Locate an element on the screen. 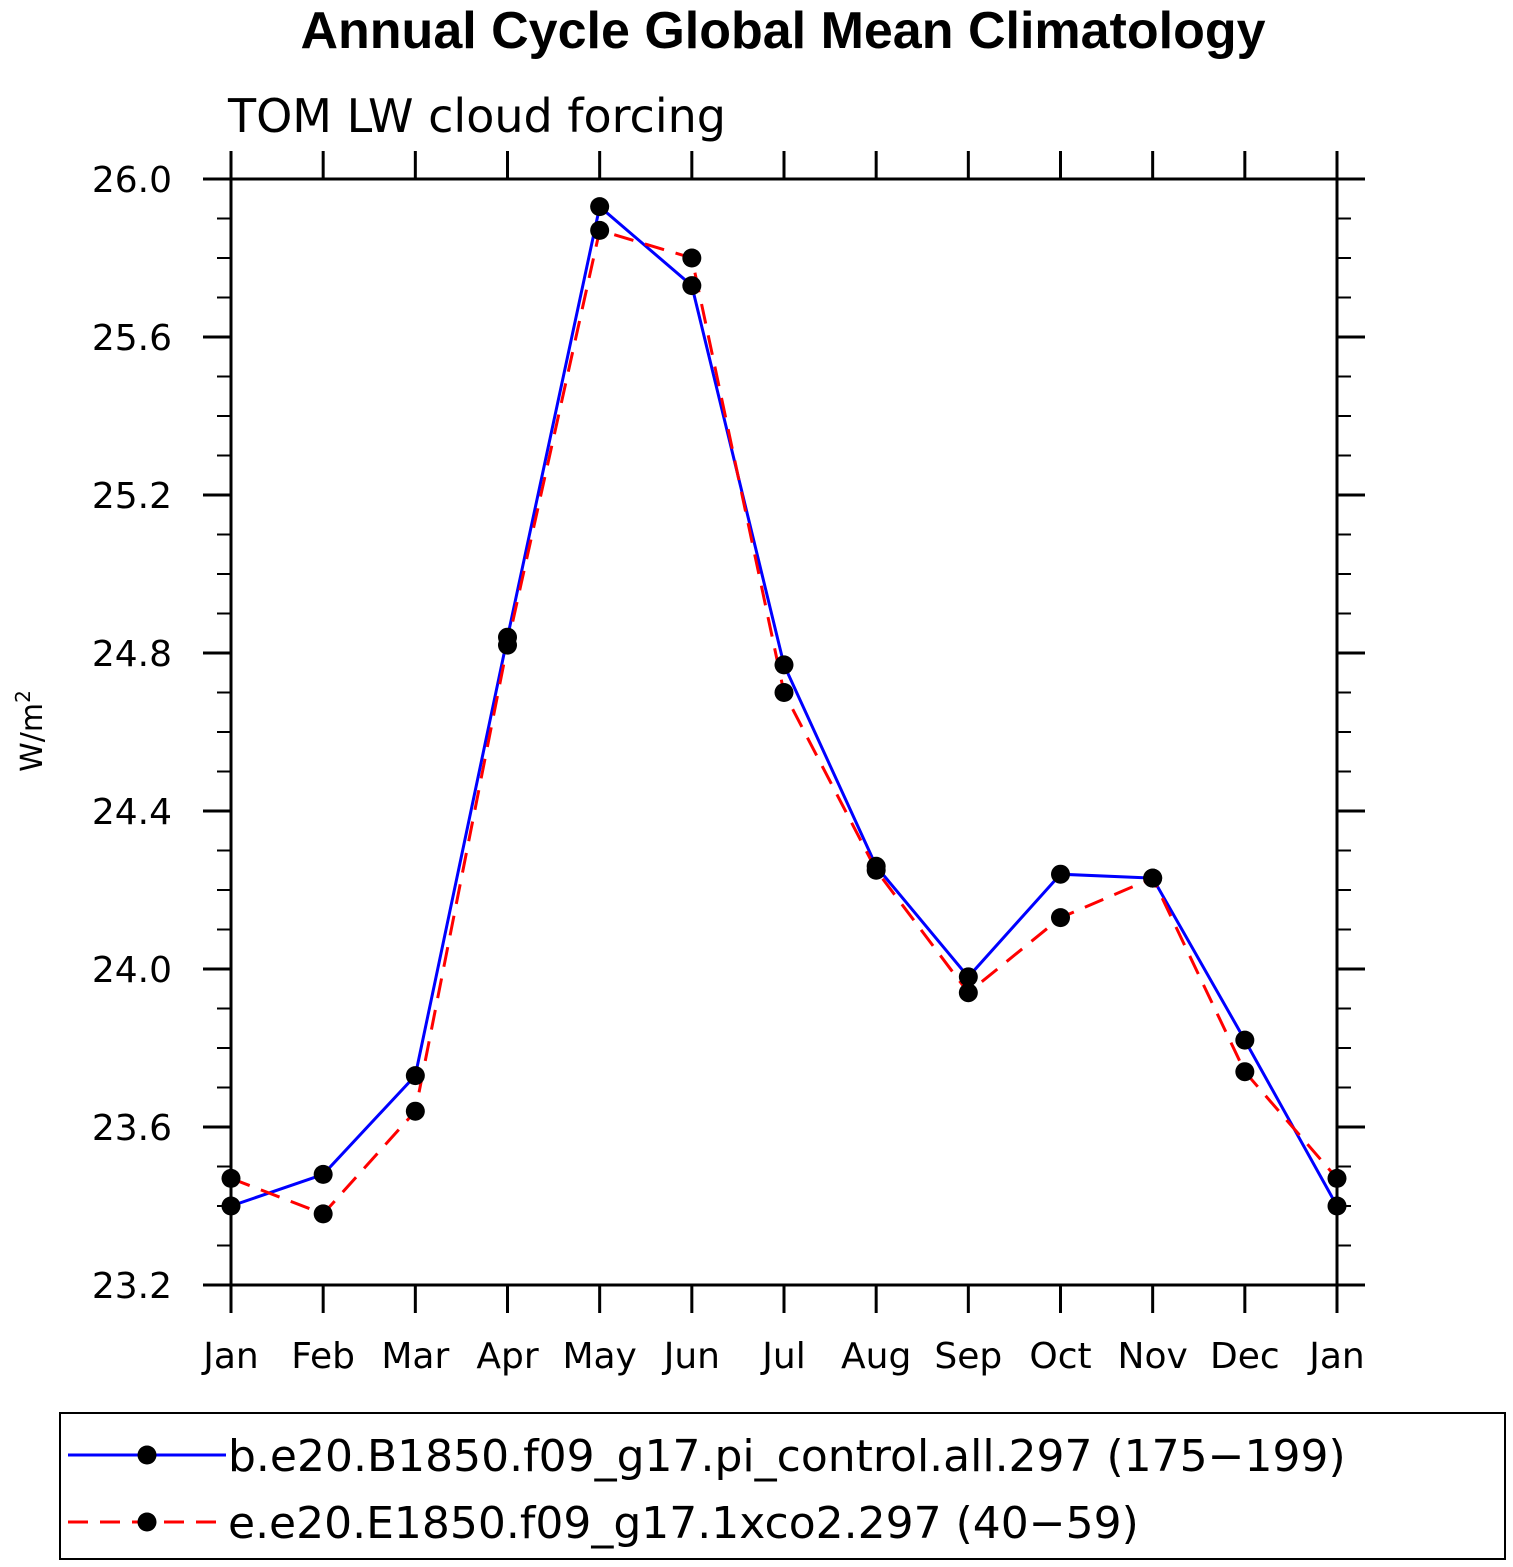 The height and width of the screenshot is (1567, 1513). x-tick-labels: Jan Feb Mar Apr May Jun Jul Aug Sep Oct Nov Dec Jan is located at coordinates (783, 1356).